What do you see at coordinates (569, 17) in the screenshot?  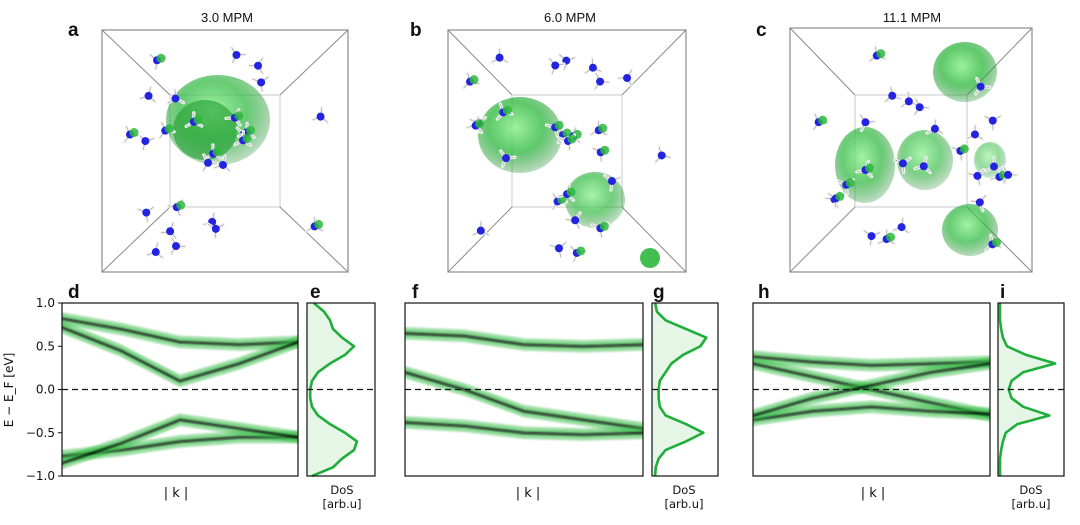 I see `top-title-b: 6.0 MPM` at bounding box center [569, 17].